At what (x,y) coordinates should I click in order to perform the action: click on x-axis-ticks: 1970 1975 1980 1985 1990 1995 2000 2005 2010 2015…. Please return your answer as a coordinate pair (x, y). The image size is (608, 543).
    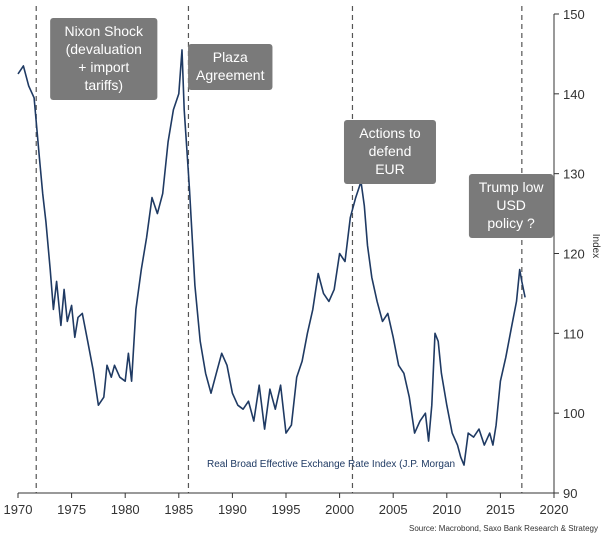
    Looking at the image, I should click on (286, 505).